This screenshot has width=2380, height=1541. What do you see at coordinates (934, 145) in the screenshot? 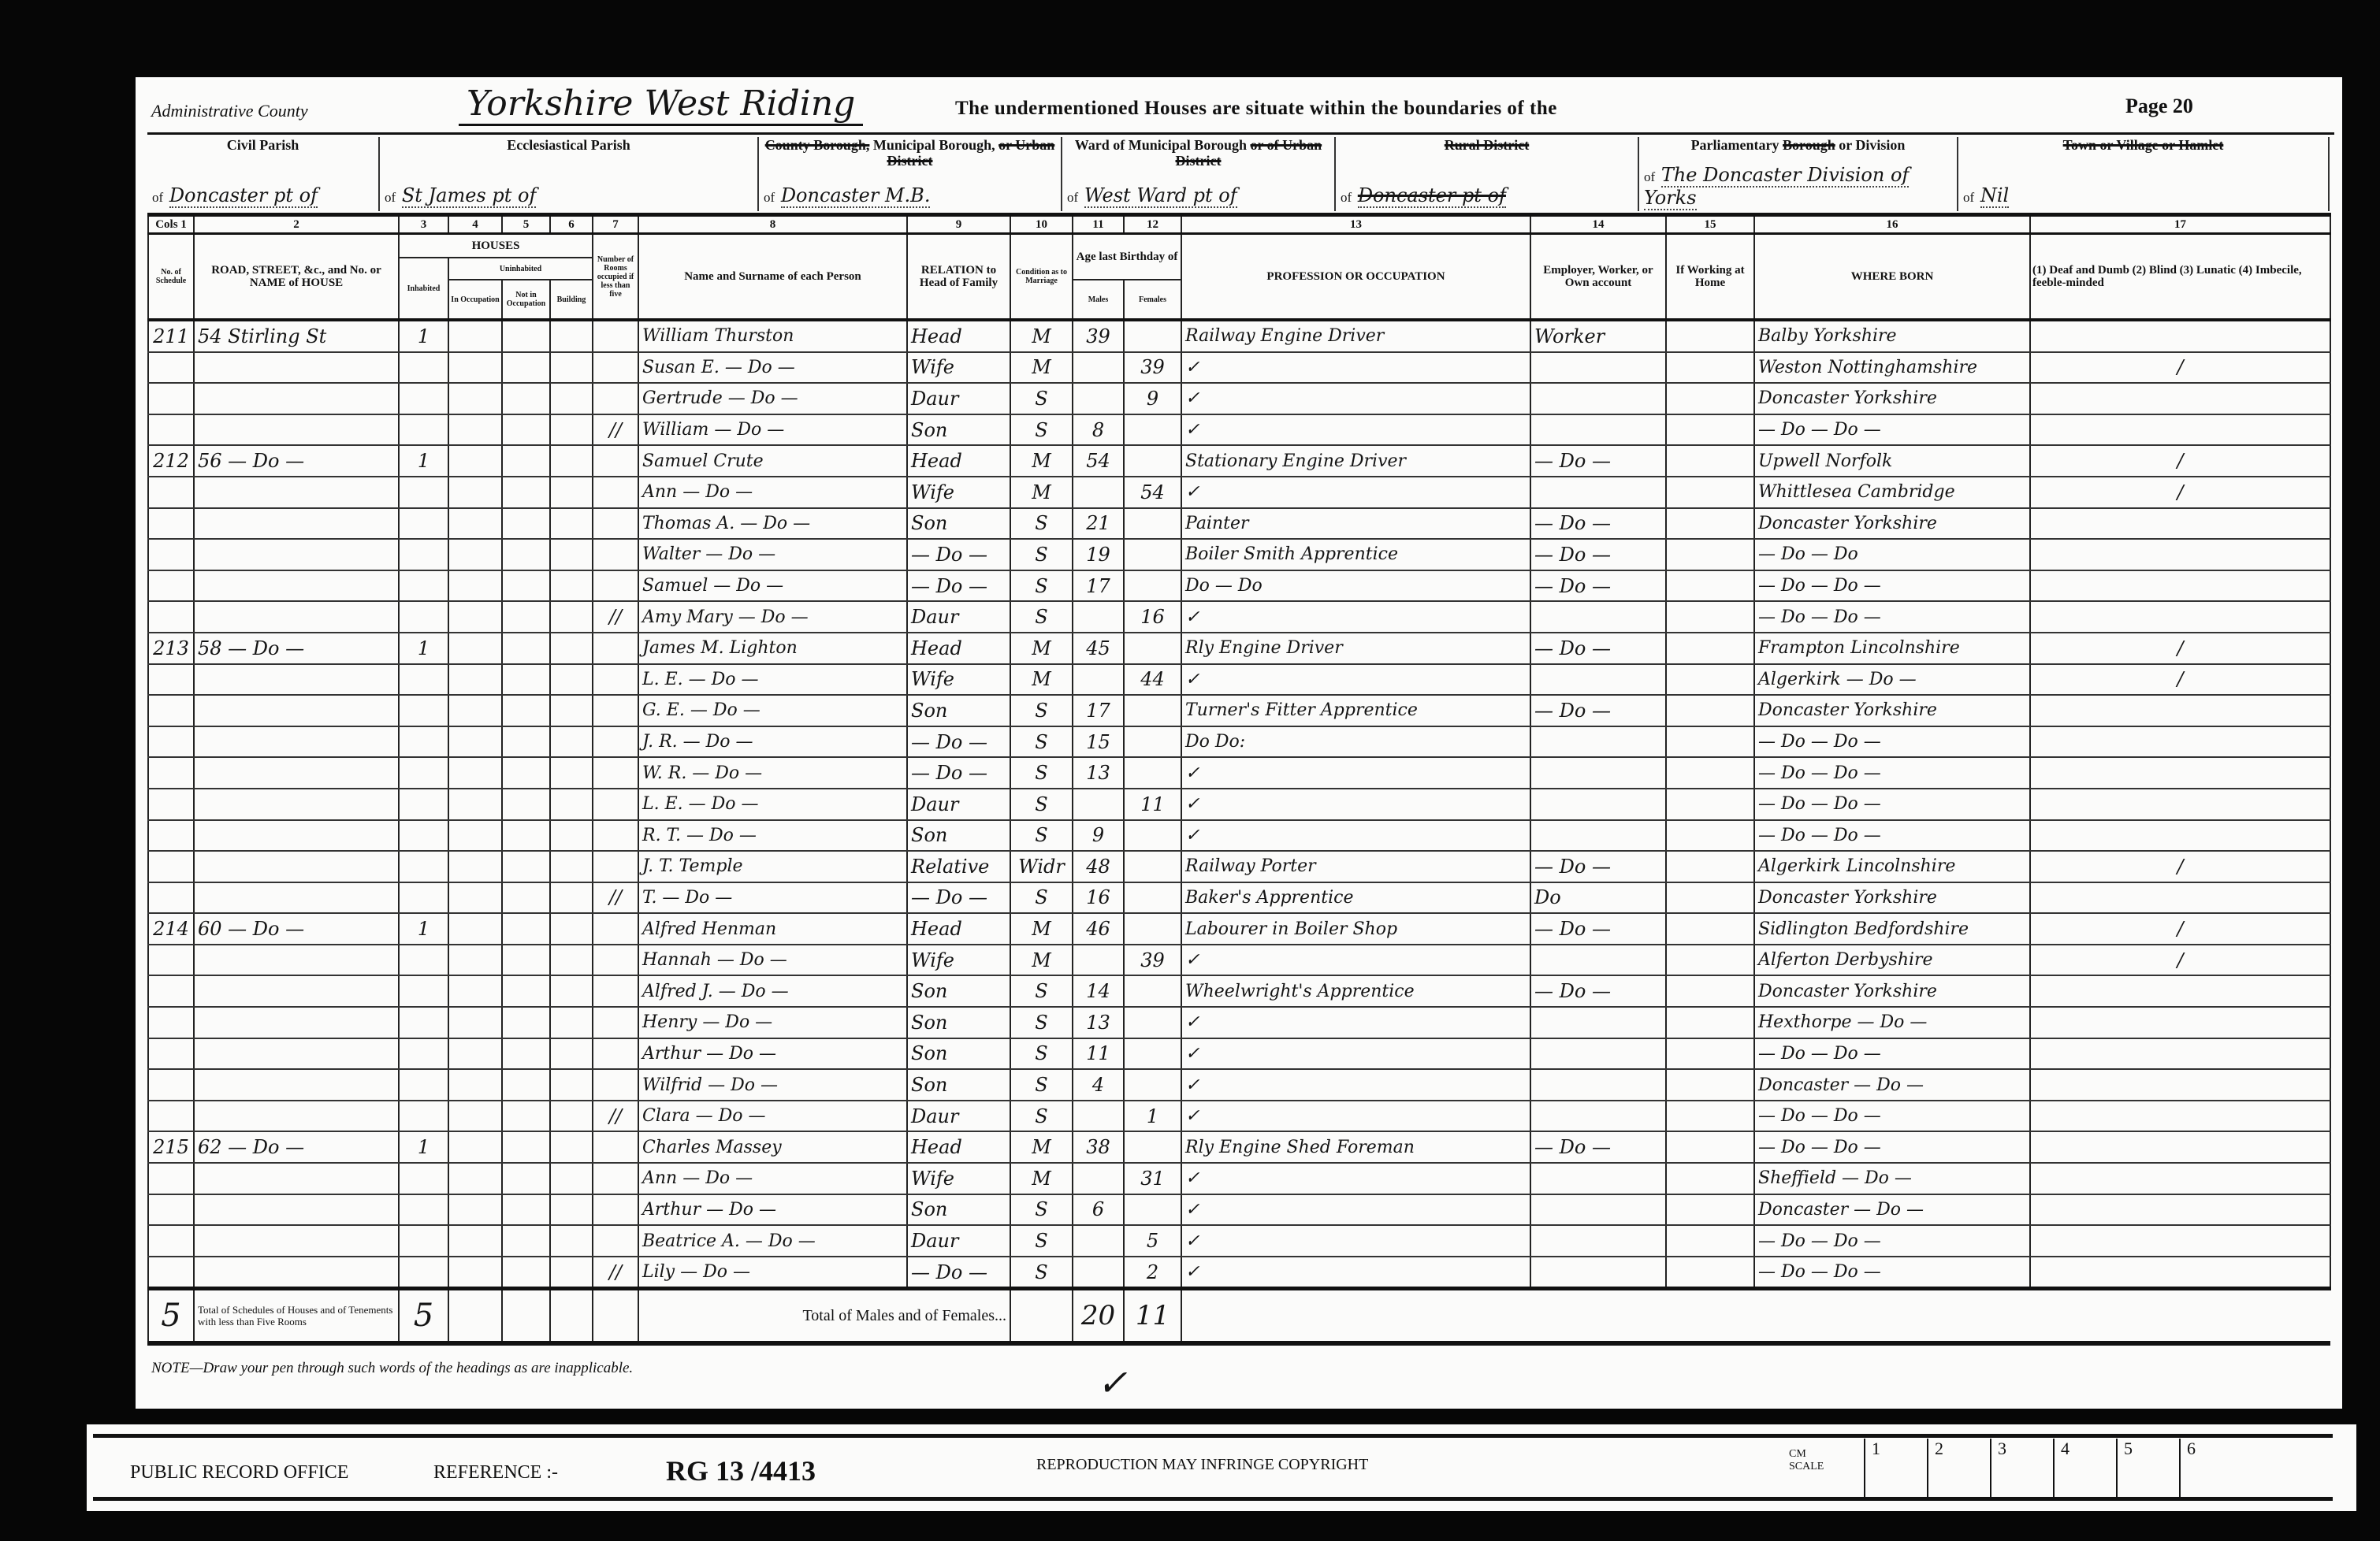
I see `label-part: Municipal Borough,` at bounding box center [934, 145].